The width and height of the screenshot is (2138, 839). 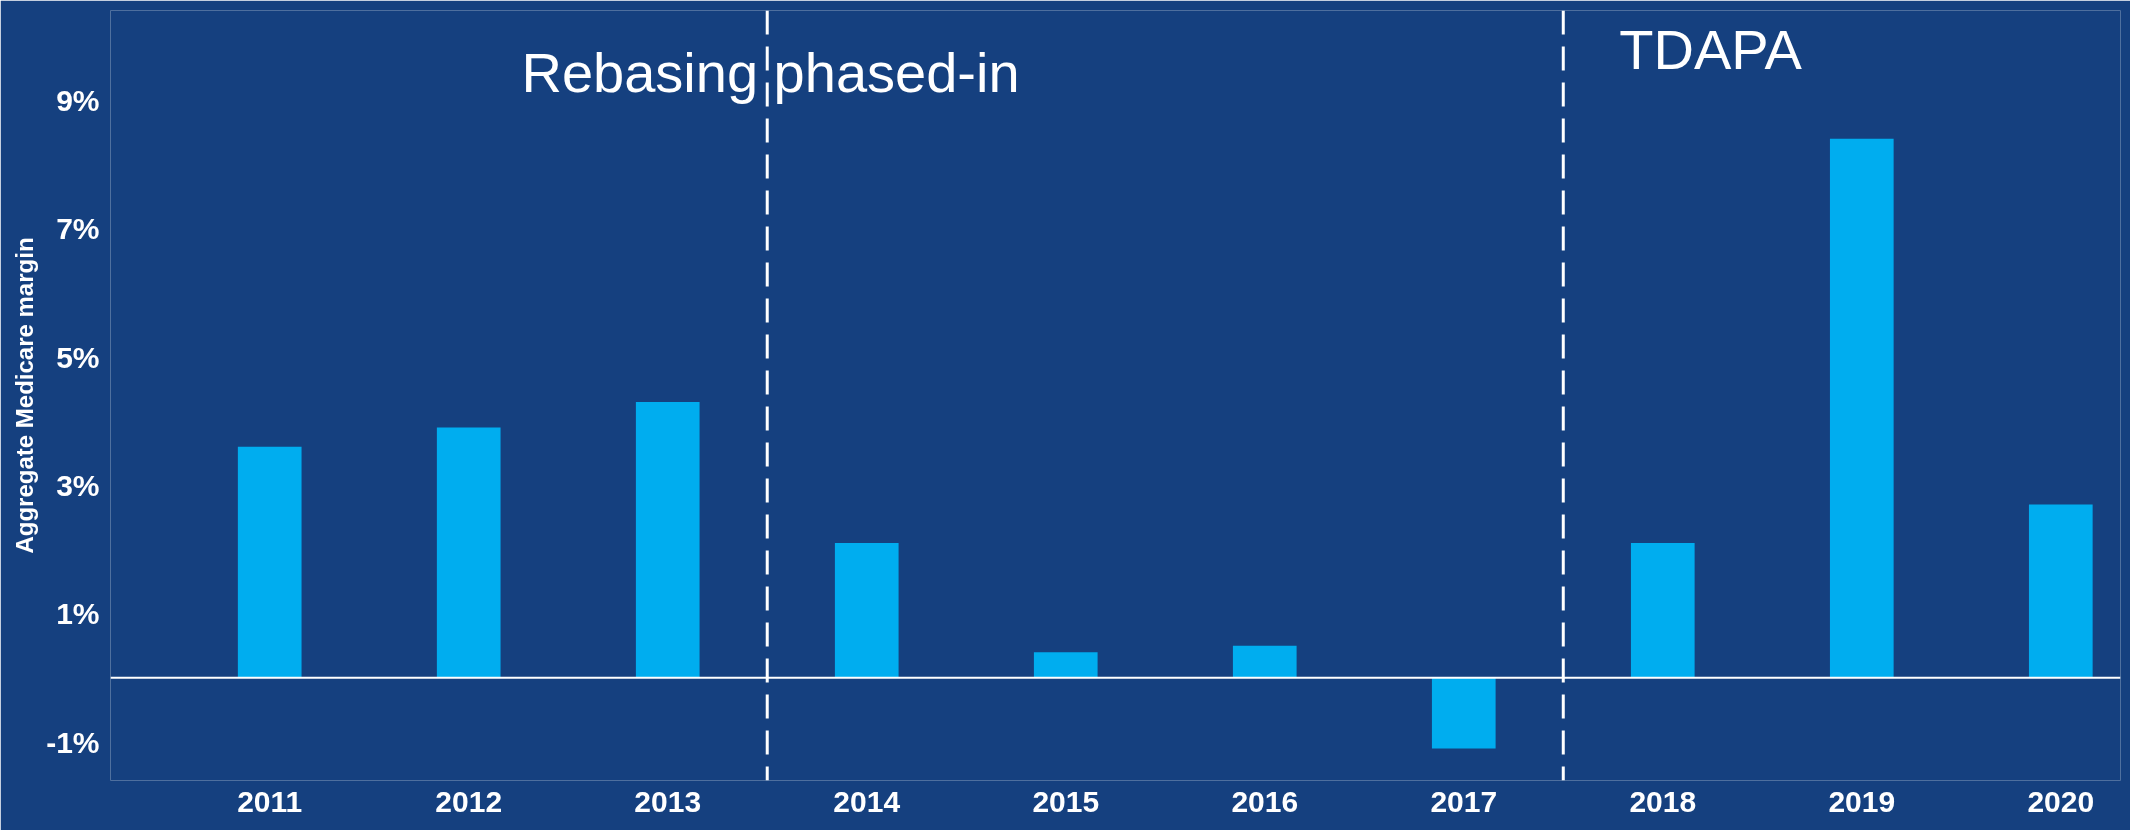 I want to click on y-tick-label: 9%, so click(x=78, y=100).